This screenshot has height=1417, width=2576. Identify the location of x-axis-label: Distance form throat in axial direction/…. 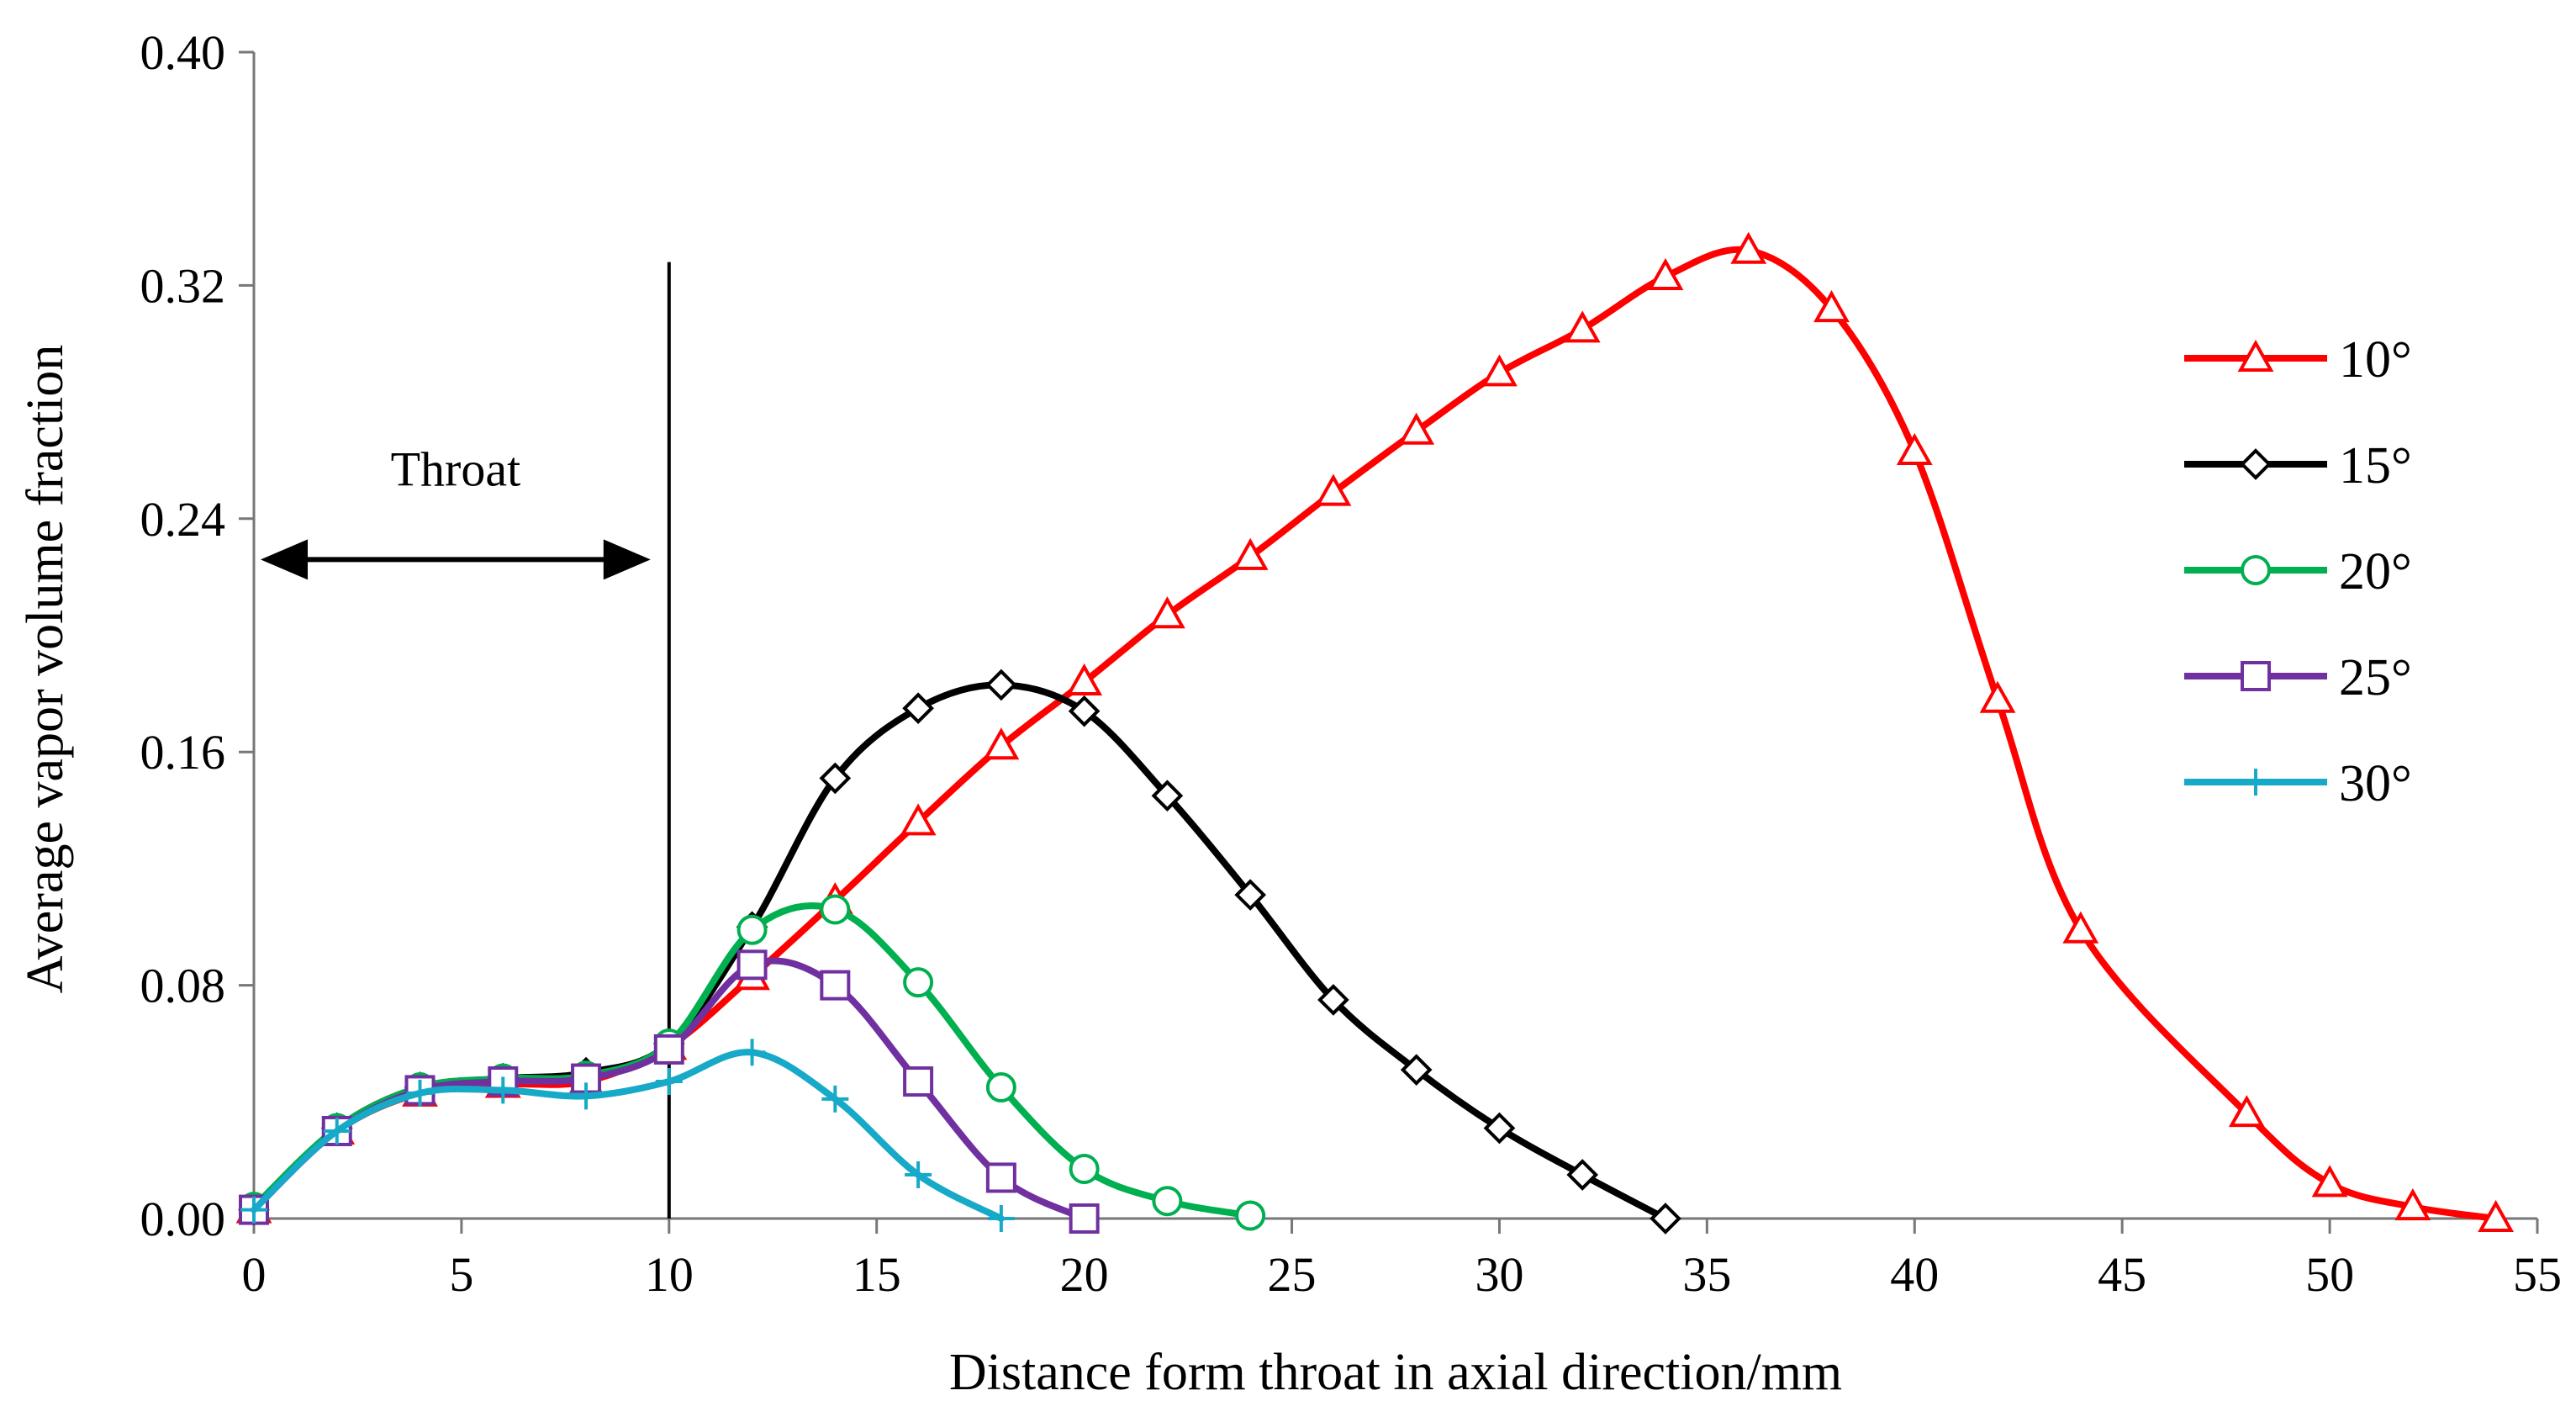
(1395, 1372).